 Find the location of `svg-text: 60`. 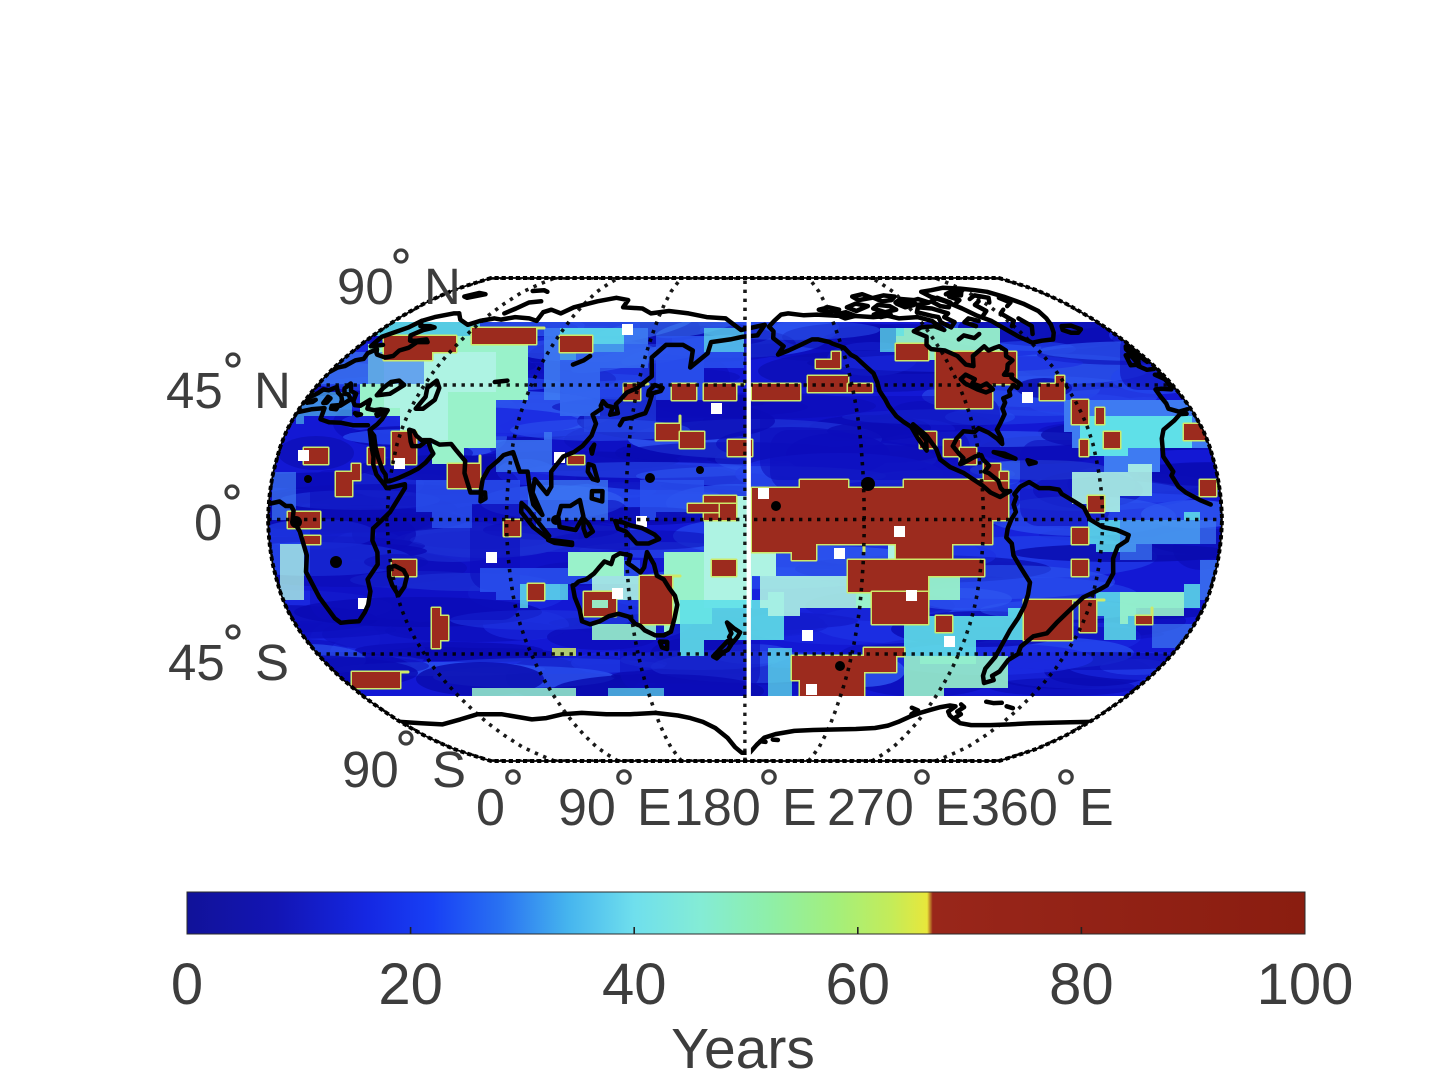

svg-text: 60 is located at coordinates (858, 984).